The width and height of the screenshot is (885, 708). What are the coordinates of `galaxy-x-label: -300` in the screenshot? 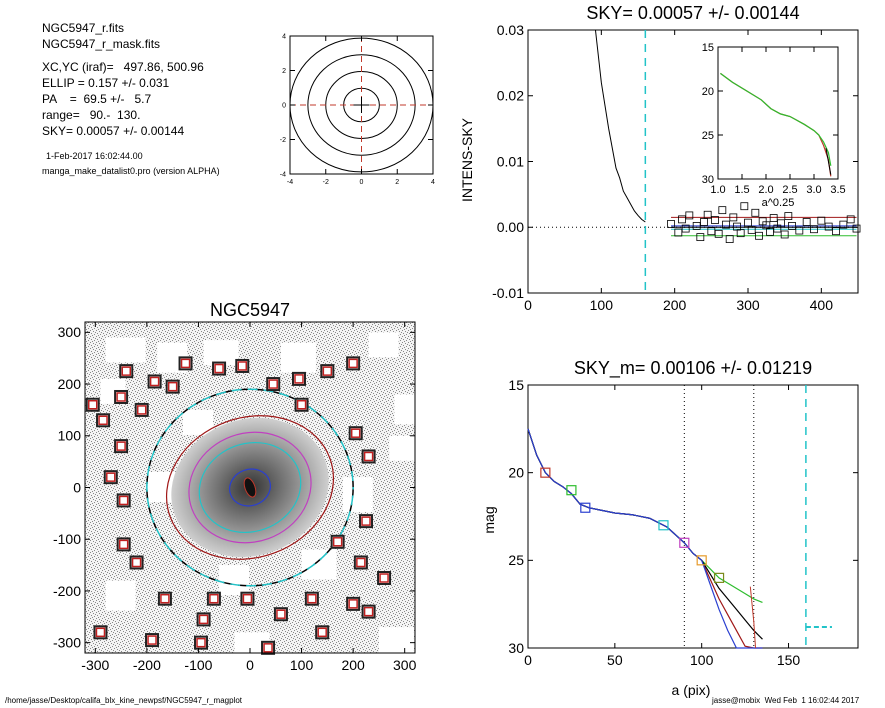 It's located at (95, 665).